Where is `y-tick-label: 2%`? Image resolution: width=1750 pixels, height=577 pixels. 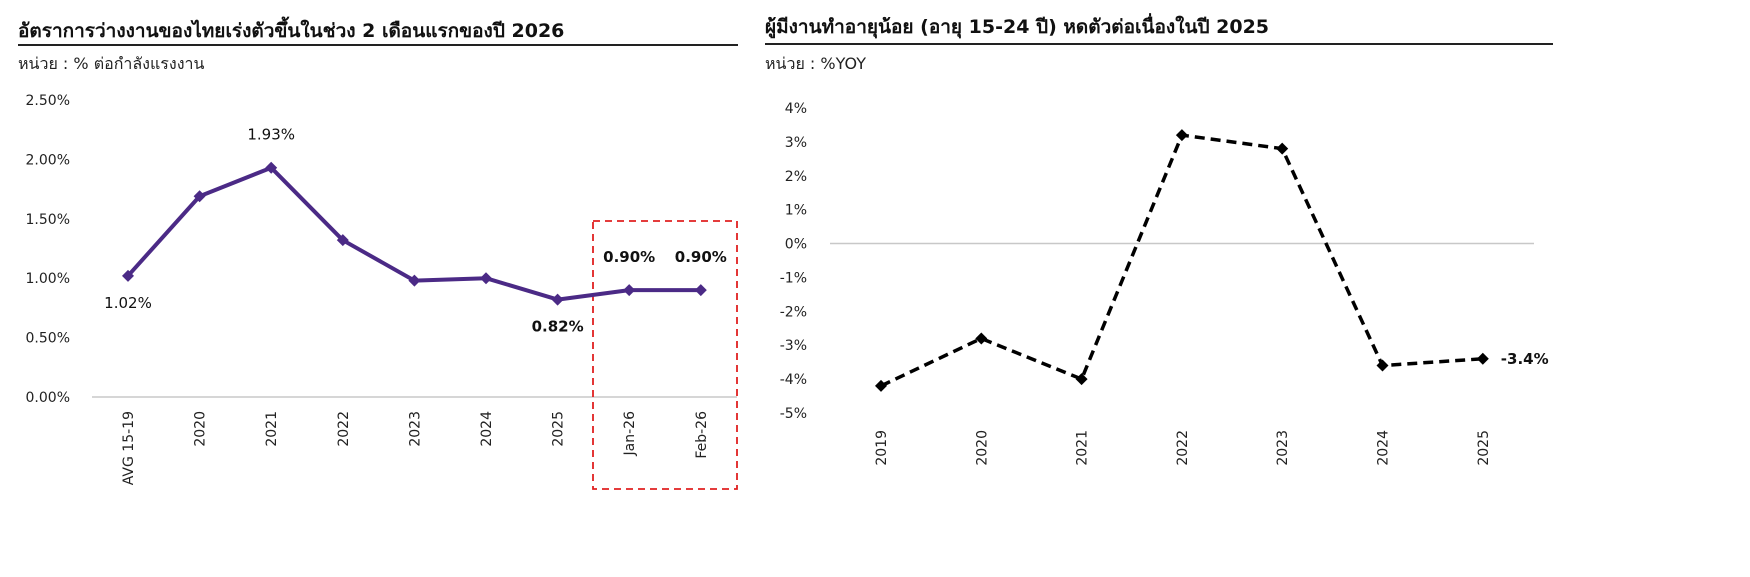 y-tick-label: 2% is located at coordinates (796, 177).